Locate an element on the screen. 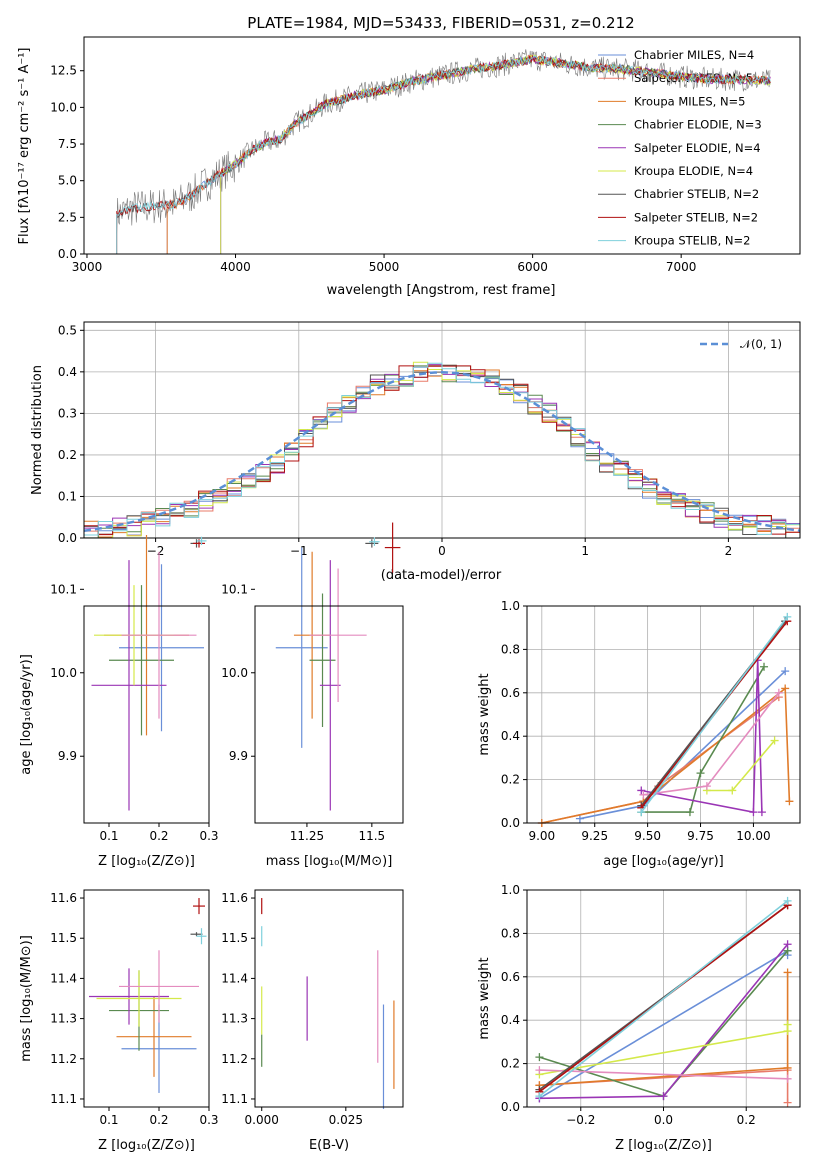 The height and width of the screenshot is (1170, 819). normal-curve is located at coordinates (442, 451).